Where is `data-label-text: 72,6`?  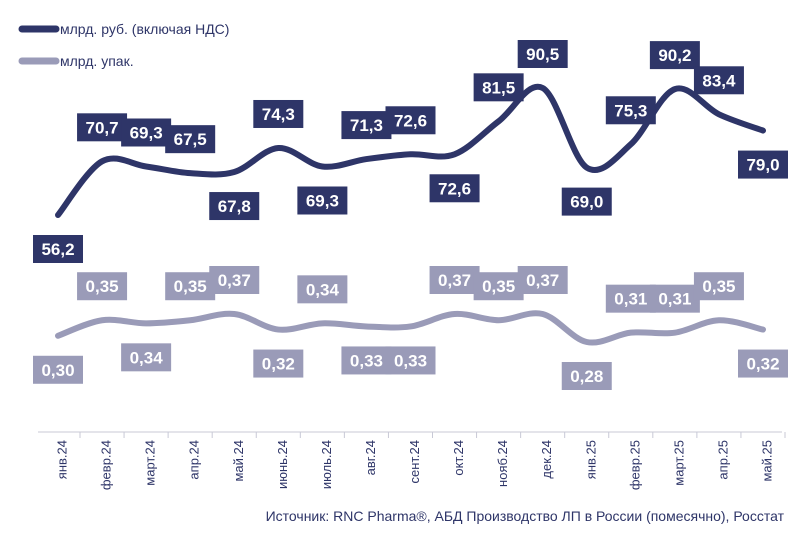
data-label-text: 72,6 is located at coordinates (454, 188).